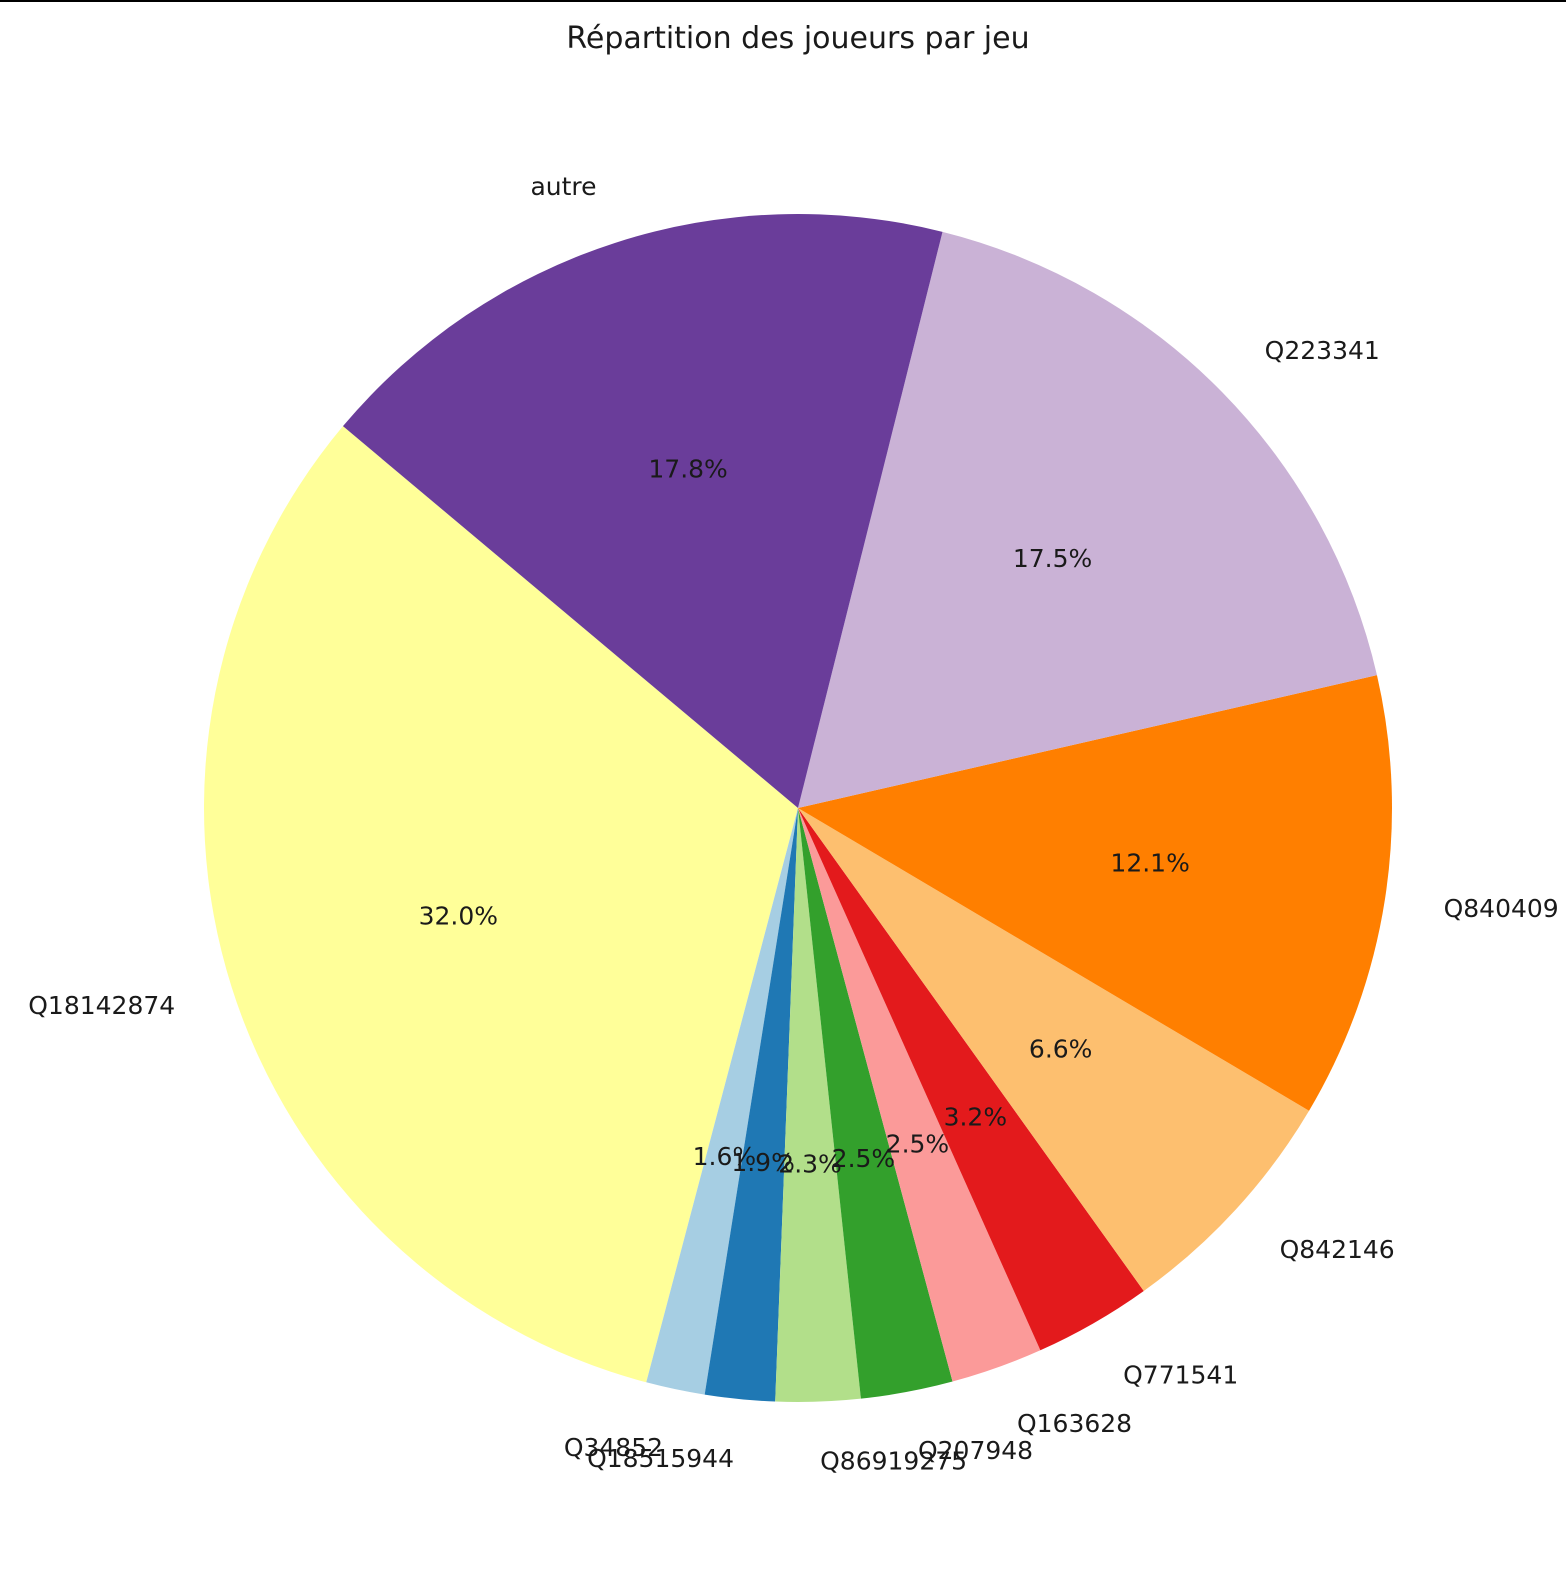  I want to click on slice-percentage: 6.6%, so click(1061, 1048).